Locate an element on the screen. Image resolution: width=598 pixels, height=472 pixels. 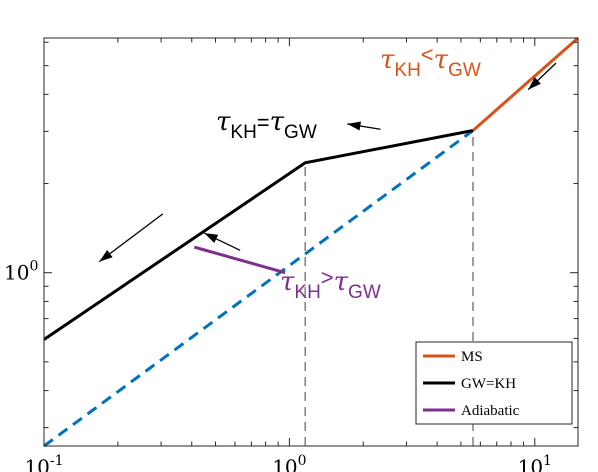
legend-label-adiabatic: Adiabatic is located at coordinates (490, 411).